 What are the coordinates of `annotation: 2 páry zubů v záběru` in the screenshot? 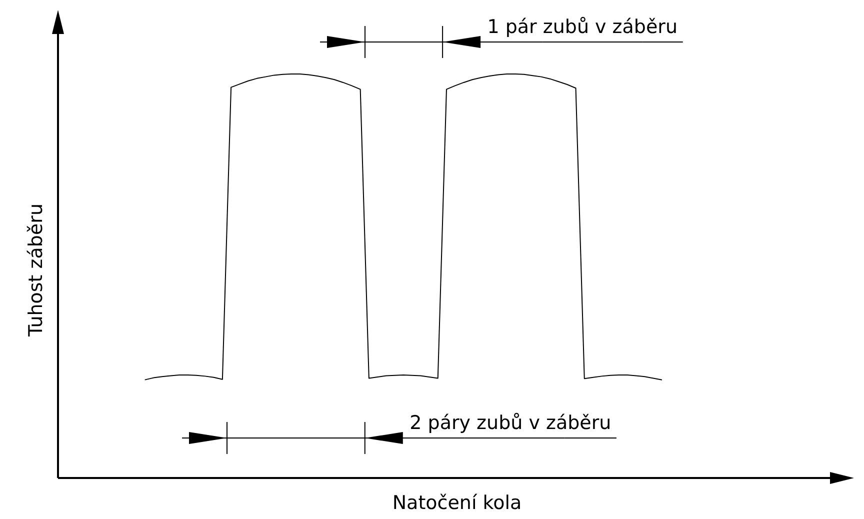 It's located at (511, 423).